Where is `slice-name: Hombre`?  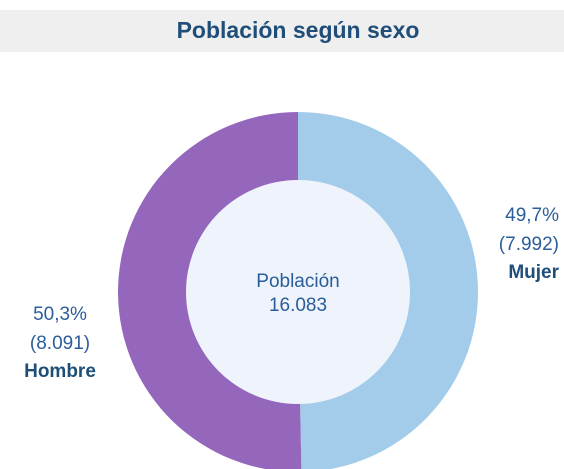
slice-name: Hombre is located at coordinates (60, 371).